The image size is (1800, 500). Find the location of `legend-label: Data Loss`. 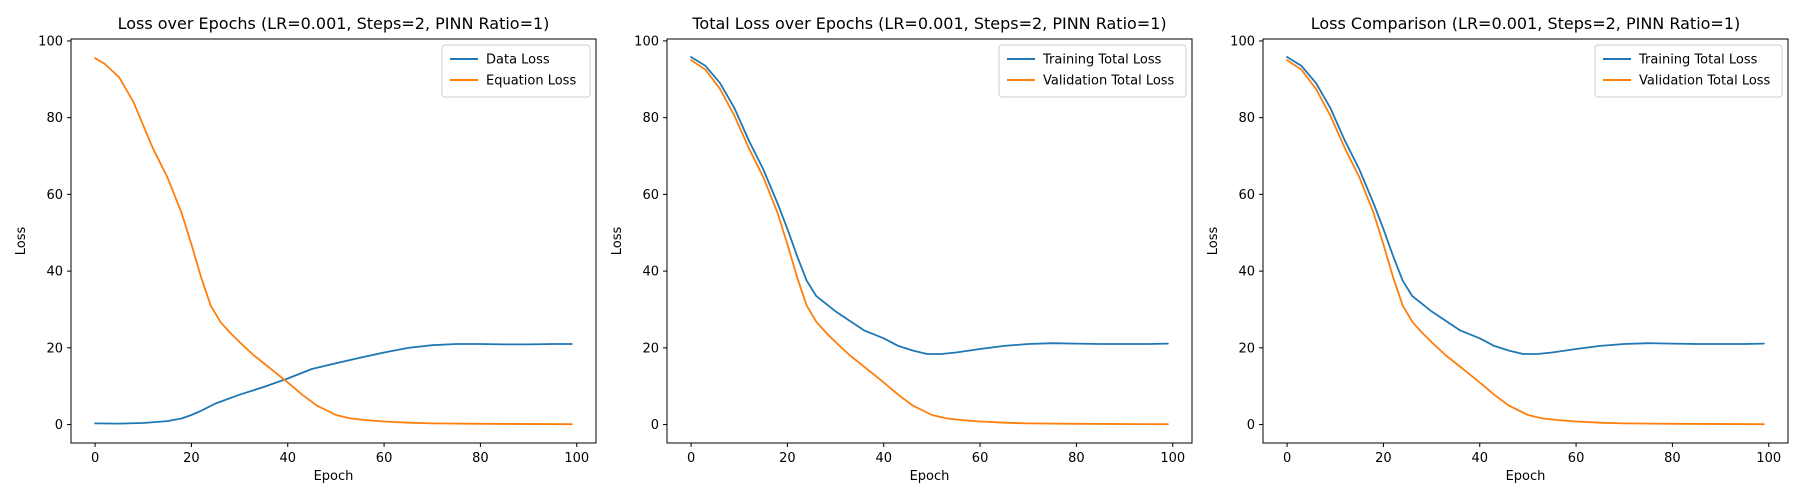

legend-label: Data Loss is located at coordinates (518, 60).